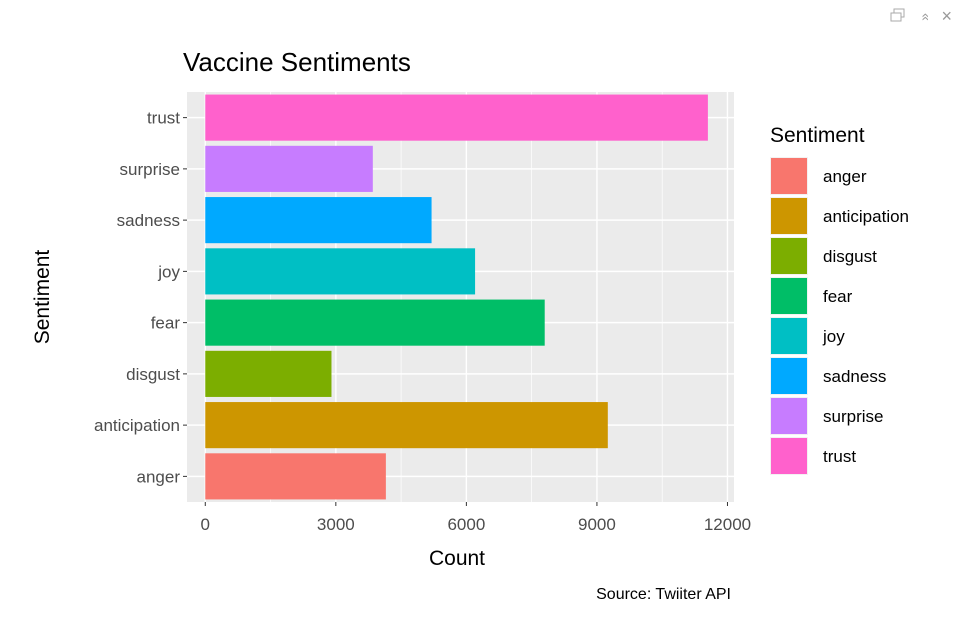 This screenshot has height=618, width=972. I want to click on x-axis-title: Count, so click(457, 558).